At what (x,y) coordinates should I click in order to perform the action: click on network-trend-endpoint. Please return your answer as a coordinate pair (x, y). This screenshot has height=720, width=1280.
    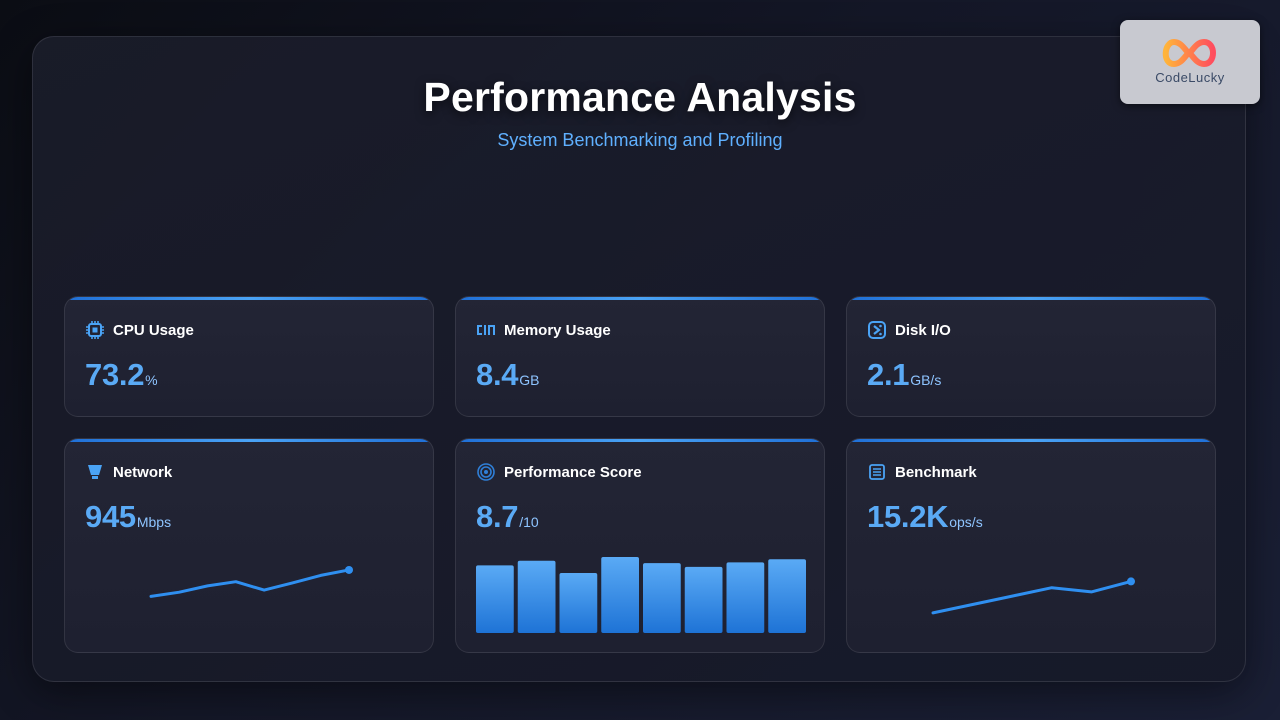
    Looking at the image, I should click on (349, 569).